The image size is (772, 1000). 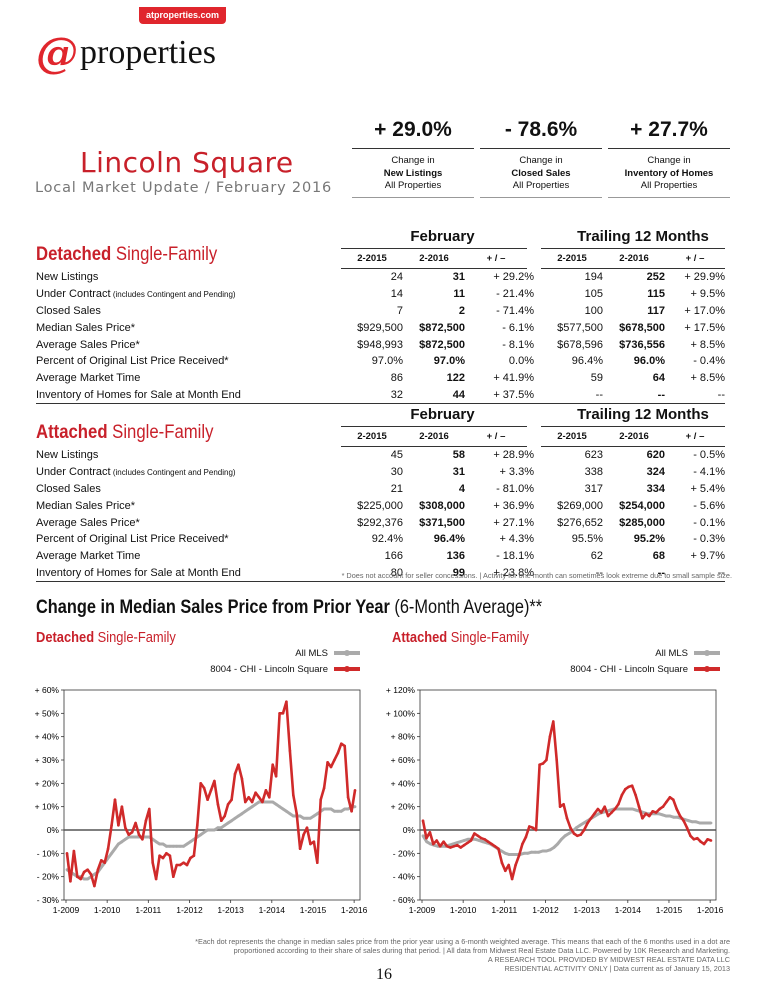 I want to click on site-url-badge: atproperties.com, so click(x=183, y=15).